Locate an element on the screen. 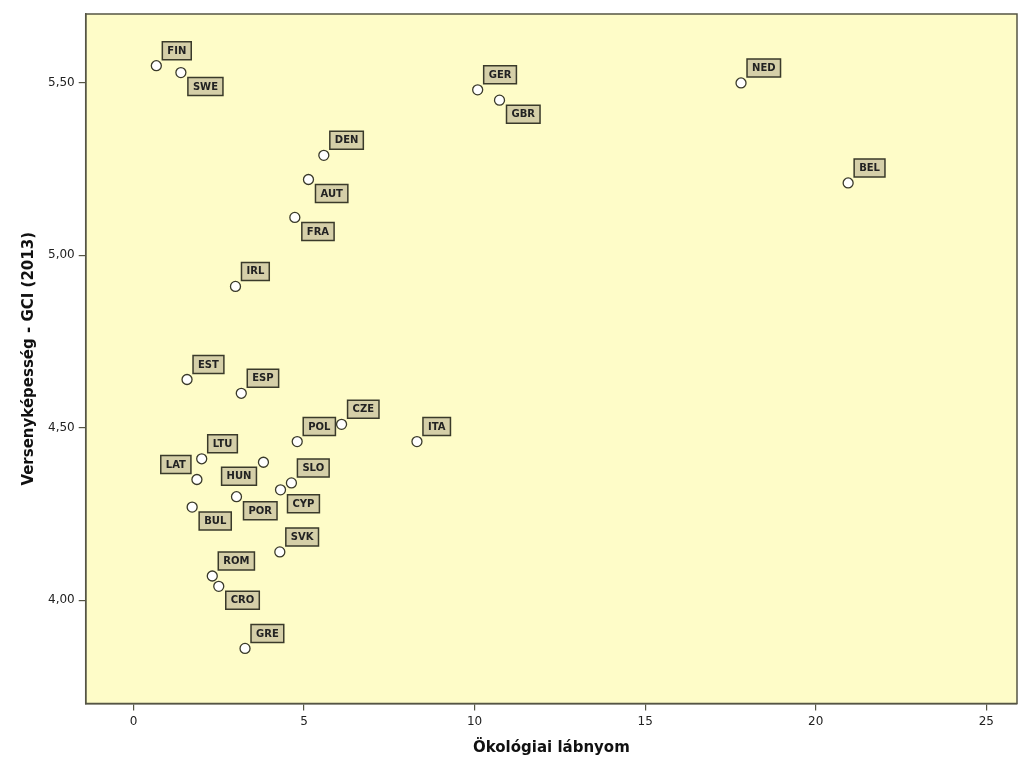 This screenshot has height=777, width=1025. data-label: ROM is located at coordinates (236, 561).